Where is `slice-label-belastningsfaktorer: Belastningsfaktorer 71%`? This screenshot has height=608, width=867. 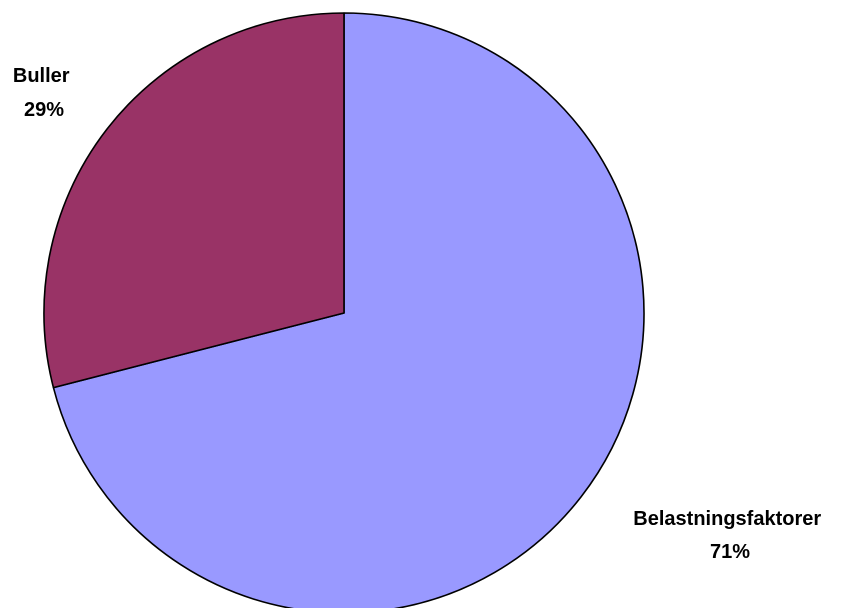 slice-label-belastningsfaktorer: Belastningsfaktorer 71% is located at coordinates (729, 535).